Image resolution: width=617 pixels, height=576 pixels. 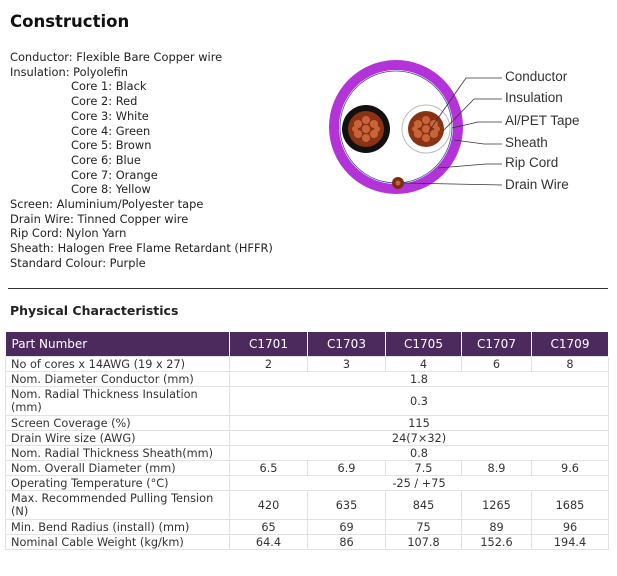 What do you see at coordinates (419, 401) in the screenshot?
I see `cell-value: 0.3` at bounding box center [419, 401].